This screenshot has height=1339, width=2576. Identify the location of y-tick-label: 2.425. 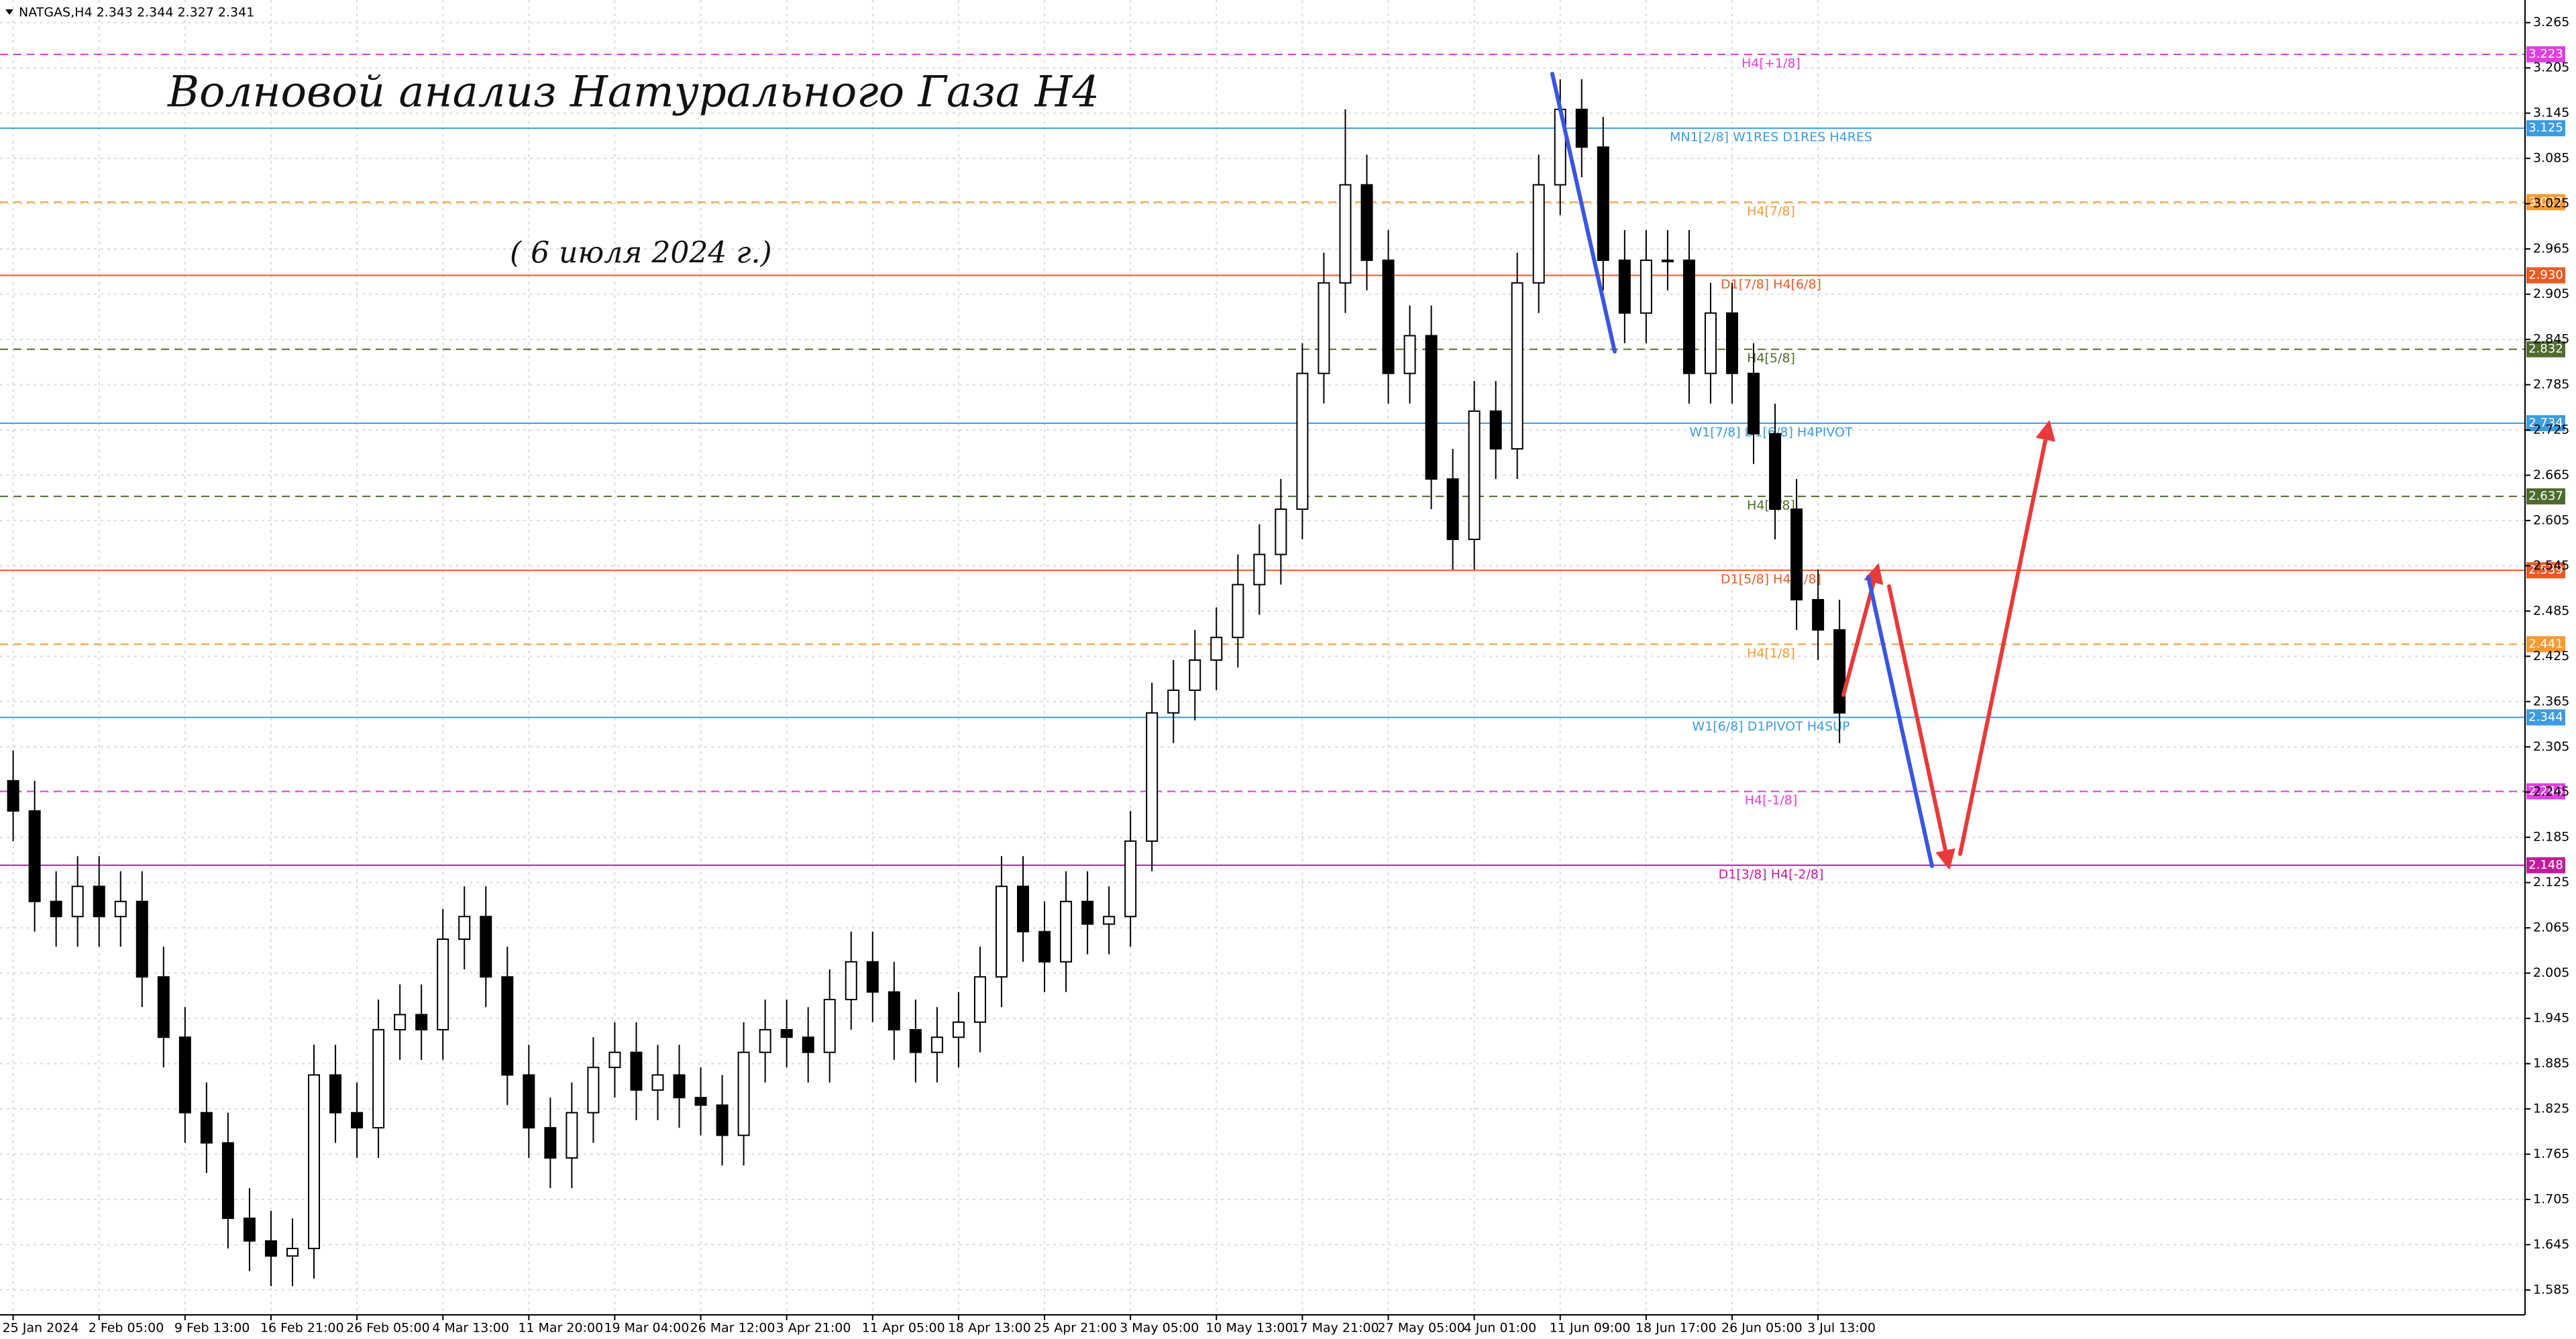
(2551, 656).